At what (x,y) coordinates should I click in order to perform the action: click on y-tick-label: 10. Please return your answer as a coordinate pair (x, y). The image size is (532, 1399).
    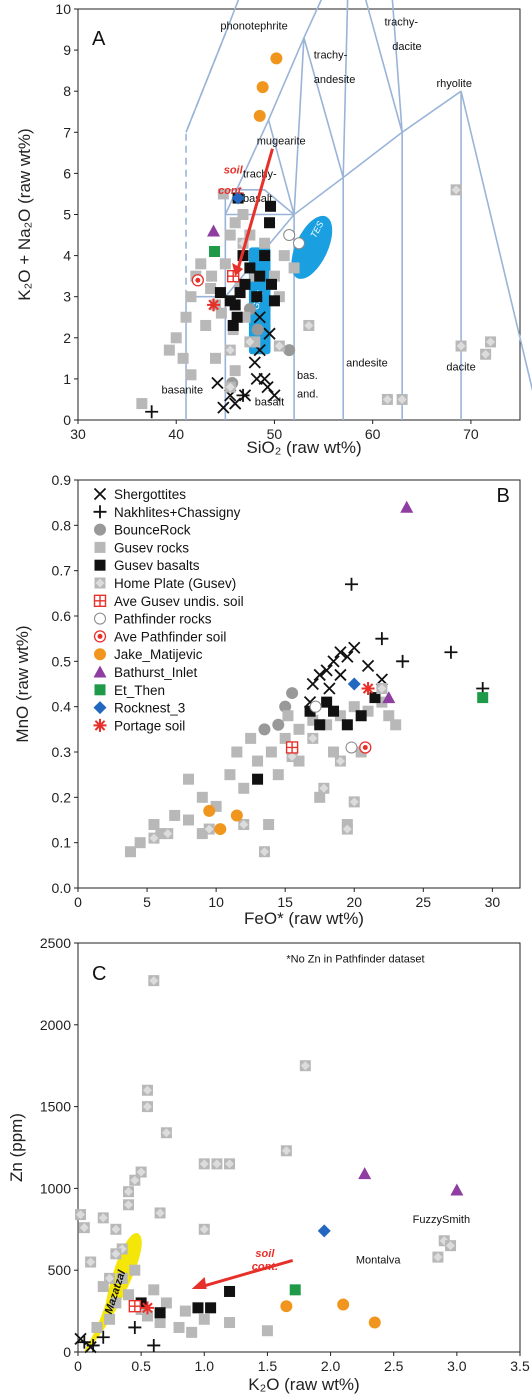
    Looking at the image, I should click on (63, 9).